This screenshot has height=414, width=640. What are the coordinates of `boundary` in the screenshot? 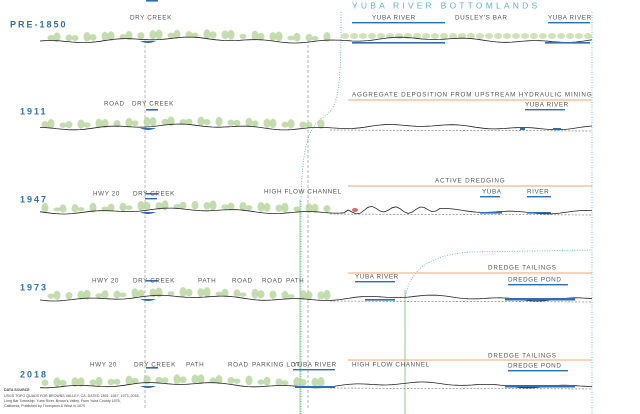 It's located at (498, 331).